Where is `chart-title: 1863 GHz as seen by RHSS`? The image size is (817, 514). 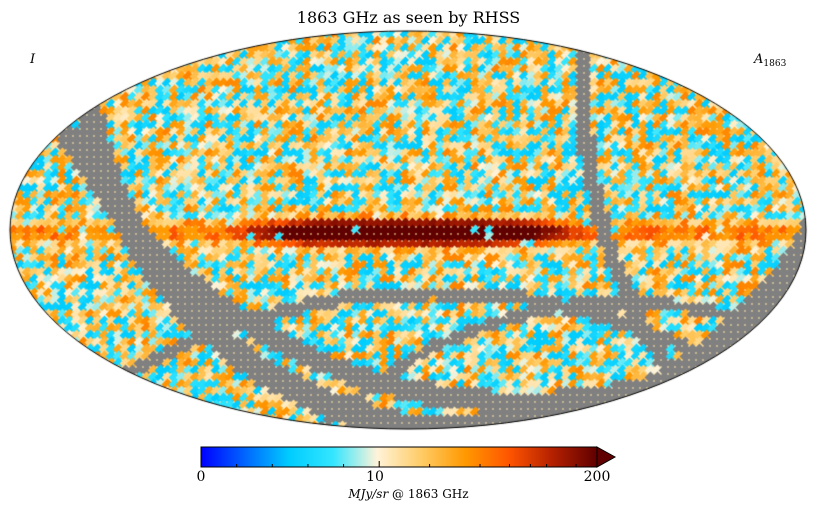 chart-title: 1863 GHz as seen by RHSS is located at coordinates (408, 17).